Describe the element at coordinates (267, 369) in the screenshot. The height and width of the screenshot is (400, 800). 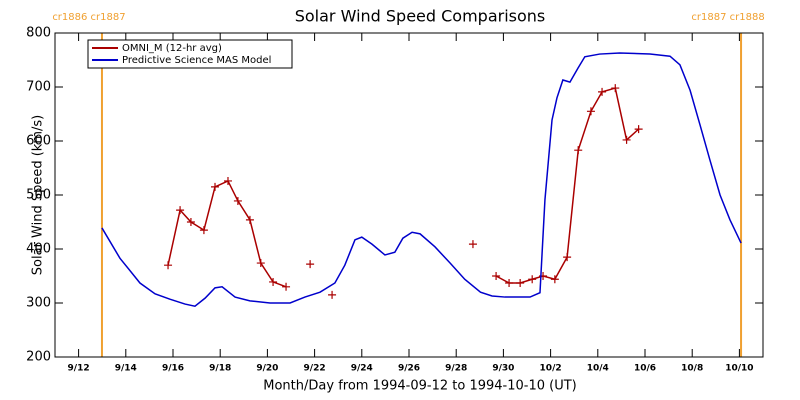
I see `x-tick-label: 9/20` at that location.